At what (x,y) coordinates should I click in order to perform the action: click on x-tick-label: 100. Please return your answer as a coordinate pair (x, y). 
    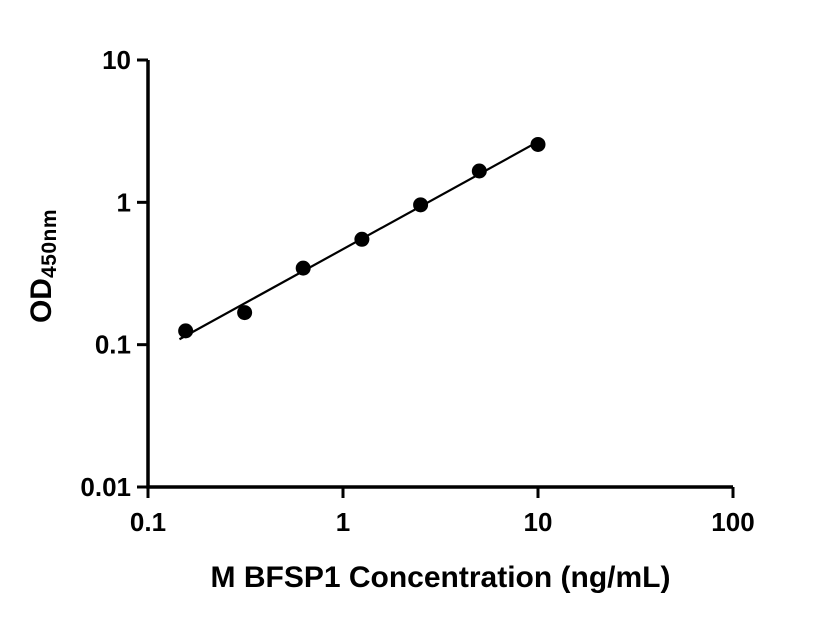
    Looking at the image, I should click on (732, 522).